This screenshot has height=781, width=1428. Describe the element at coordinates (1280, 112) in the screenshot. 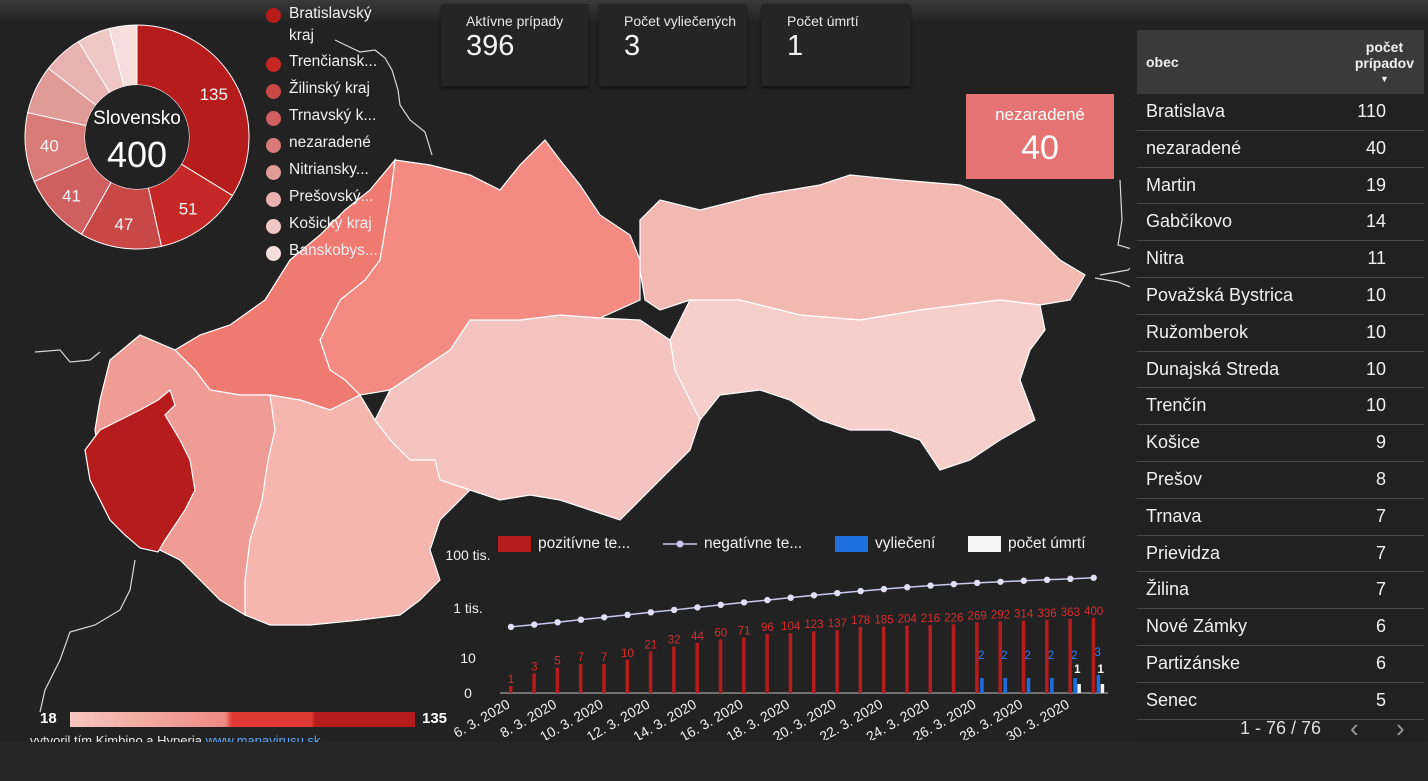

I see `table-row: Bratislava 110` at that location.